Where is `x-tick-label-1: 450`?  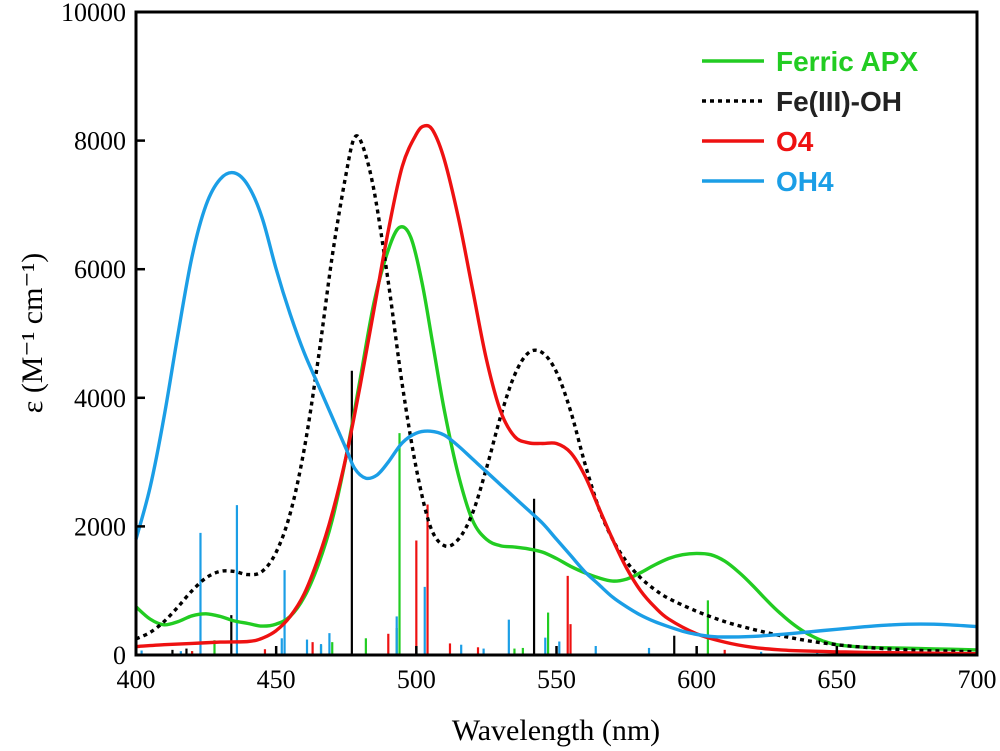 x-tick-label-1: 450 is located at coordinates (276, 679).